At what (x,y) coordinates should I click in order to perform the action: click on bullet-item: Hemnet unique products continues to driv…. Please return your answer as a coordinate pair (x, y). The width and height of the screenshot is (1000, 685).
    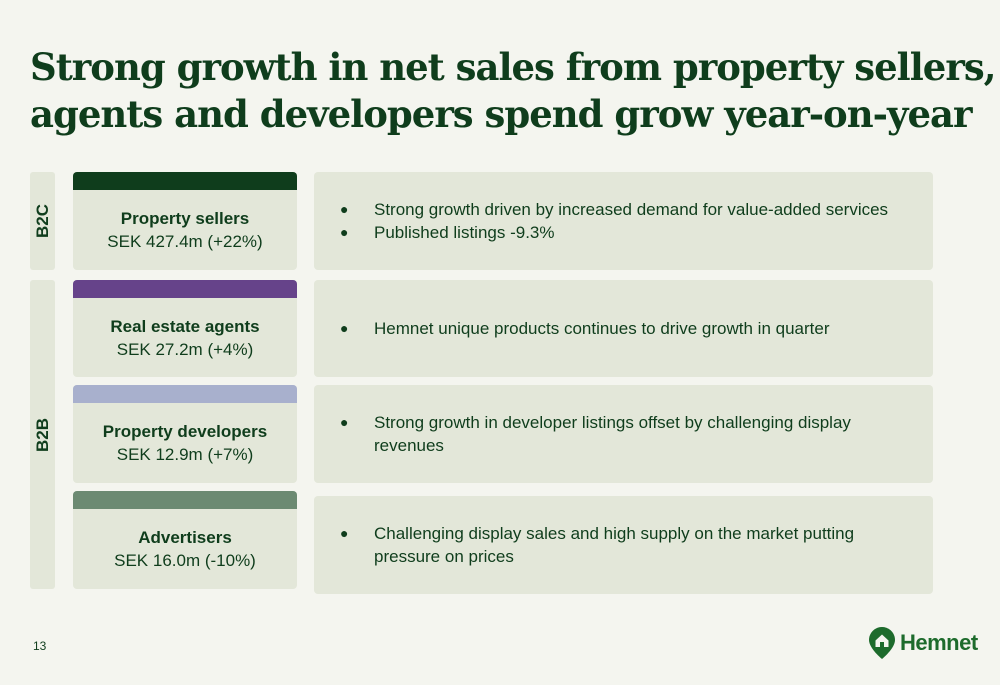
    Looking at the image, I should click on (628, 328).